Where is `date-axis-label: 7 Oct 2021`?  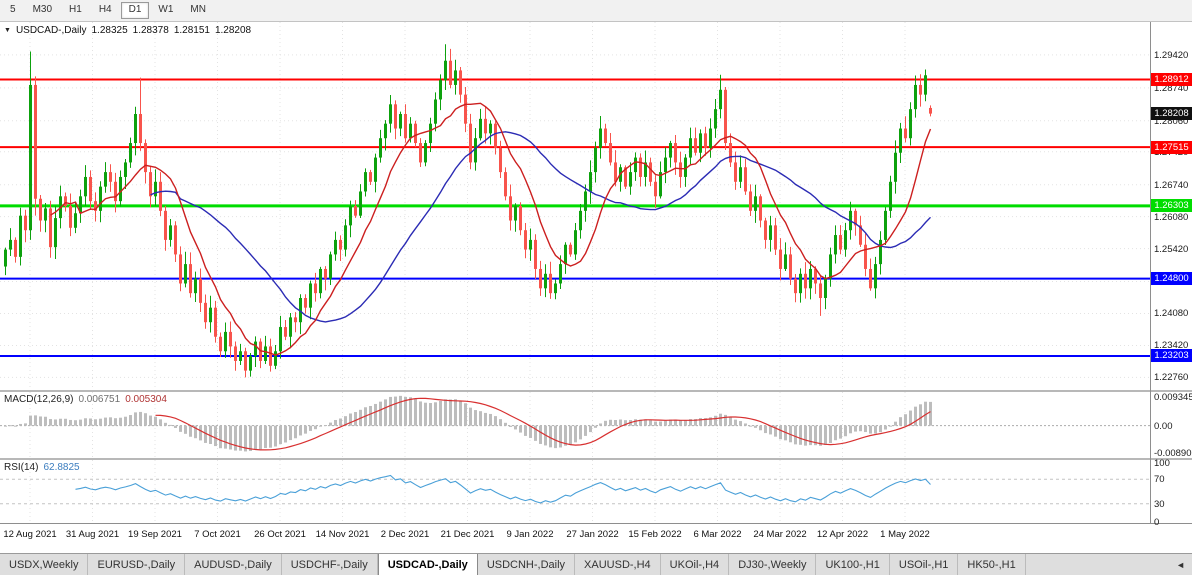
date-axis-label: 7 Oct 2021 is located at coordinates (217, 534).